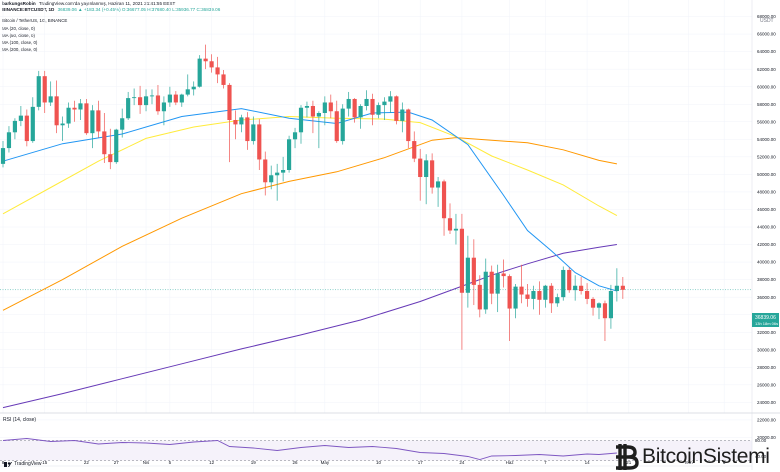 This screenshot has height=472, width=780. What do you see at coordinates (18, 35) in the screenshot?
I see `indicator-ma50: MA (50, close, 0)` at bounding box center [18, 35].